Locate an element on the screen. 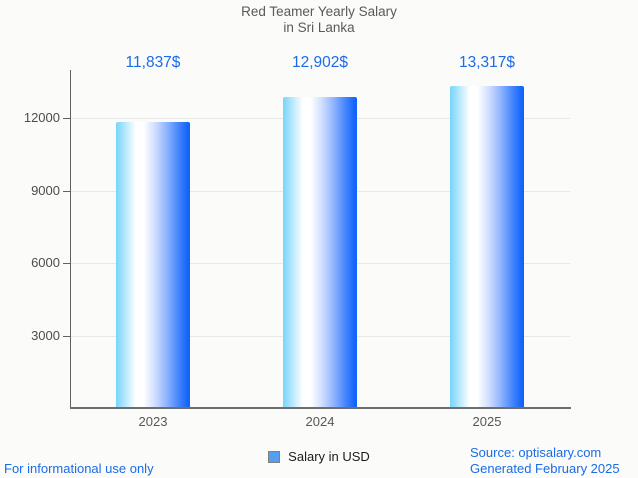 Image resolution: width=638 pixels, height=478 pixels. x-tick-label: 2023 is located at coordinates (153, 421).